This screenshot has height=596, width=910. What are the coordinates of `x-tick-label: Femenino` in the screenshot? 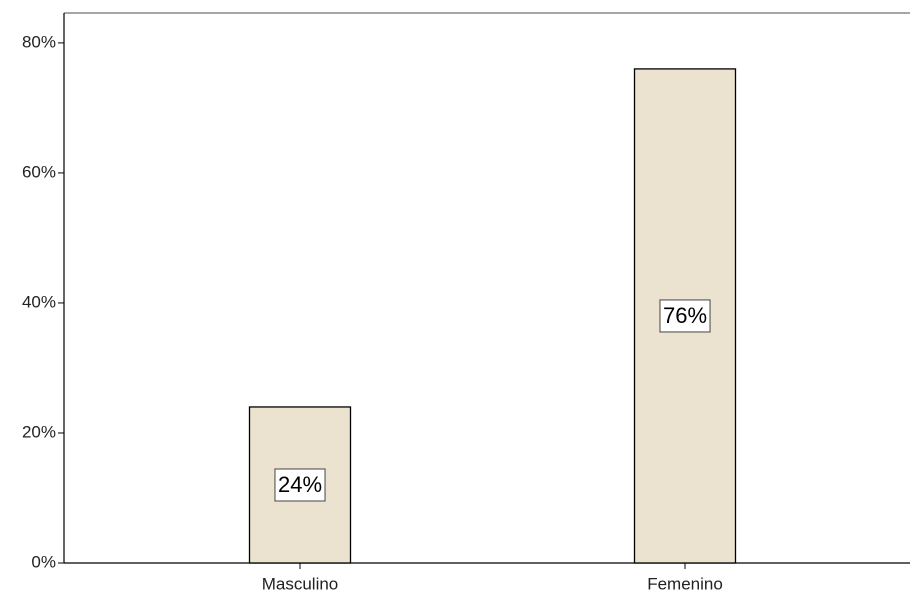 It's located at (685, 583).